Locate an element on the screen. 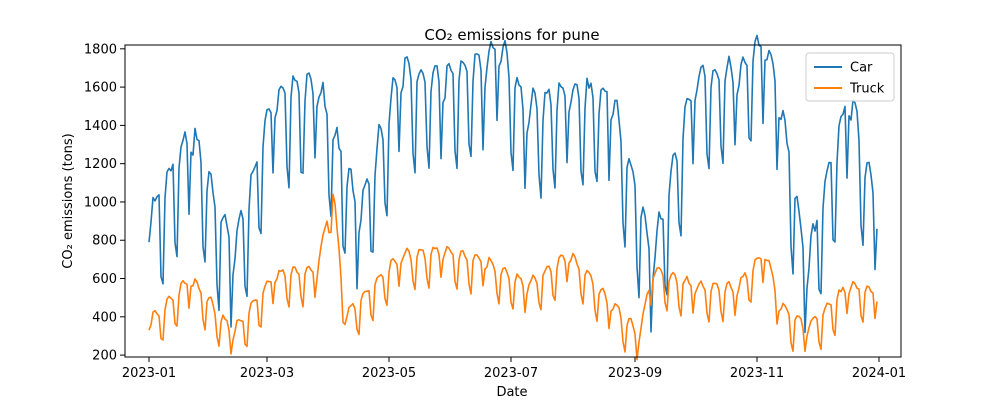  y-tick-label: 1800 is located at coordinates (100, 49).